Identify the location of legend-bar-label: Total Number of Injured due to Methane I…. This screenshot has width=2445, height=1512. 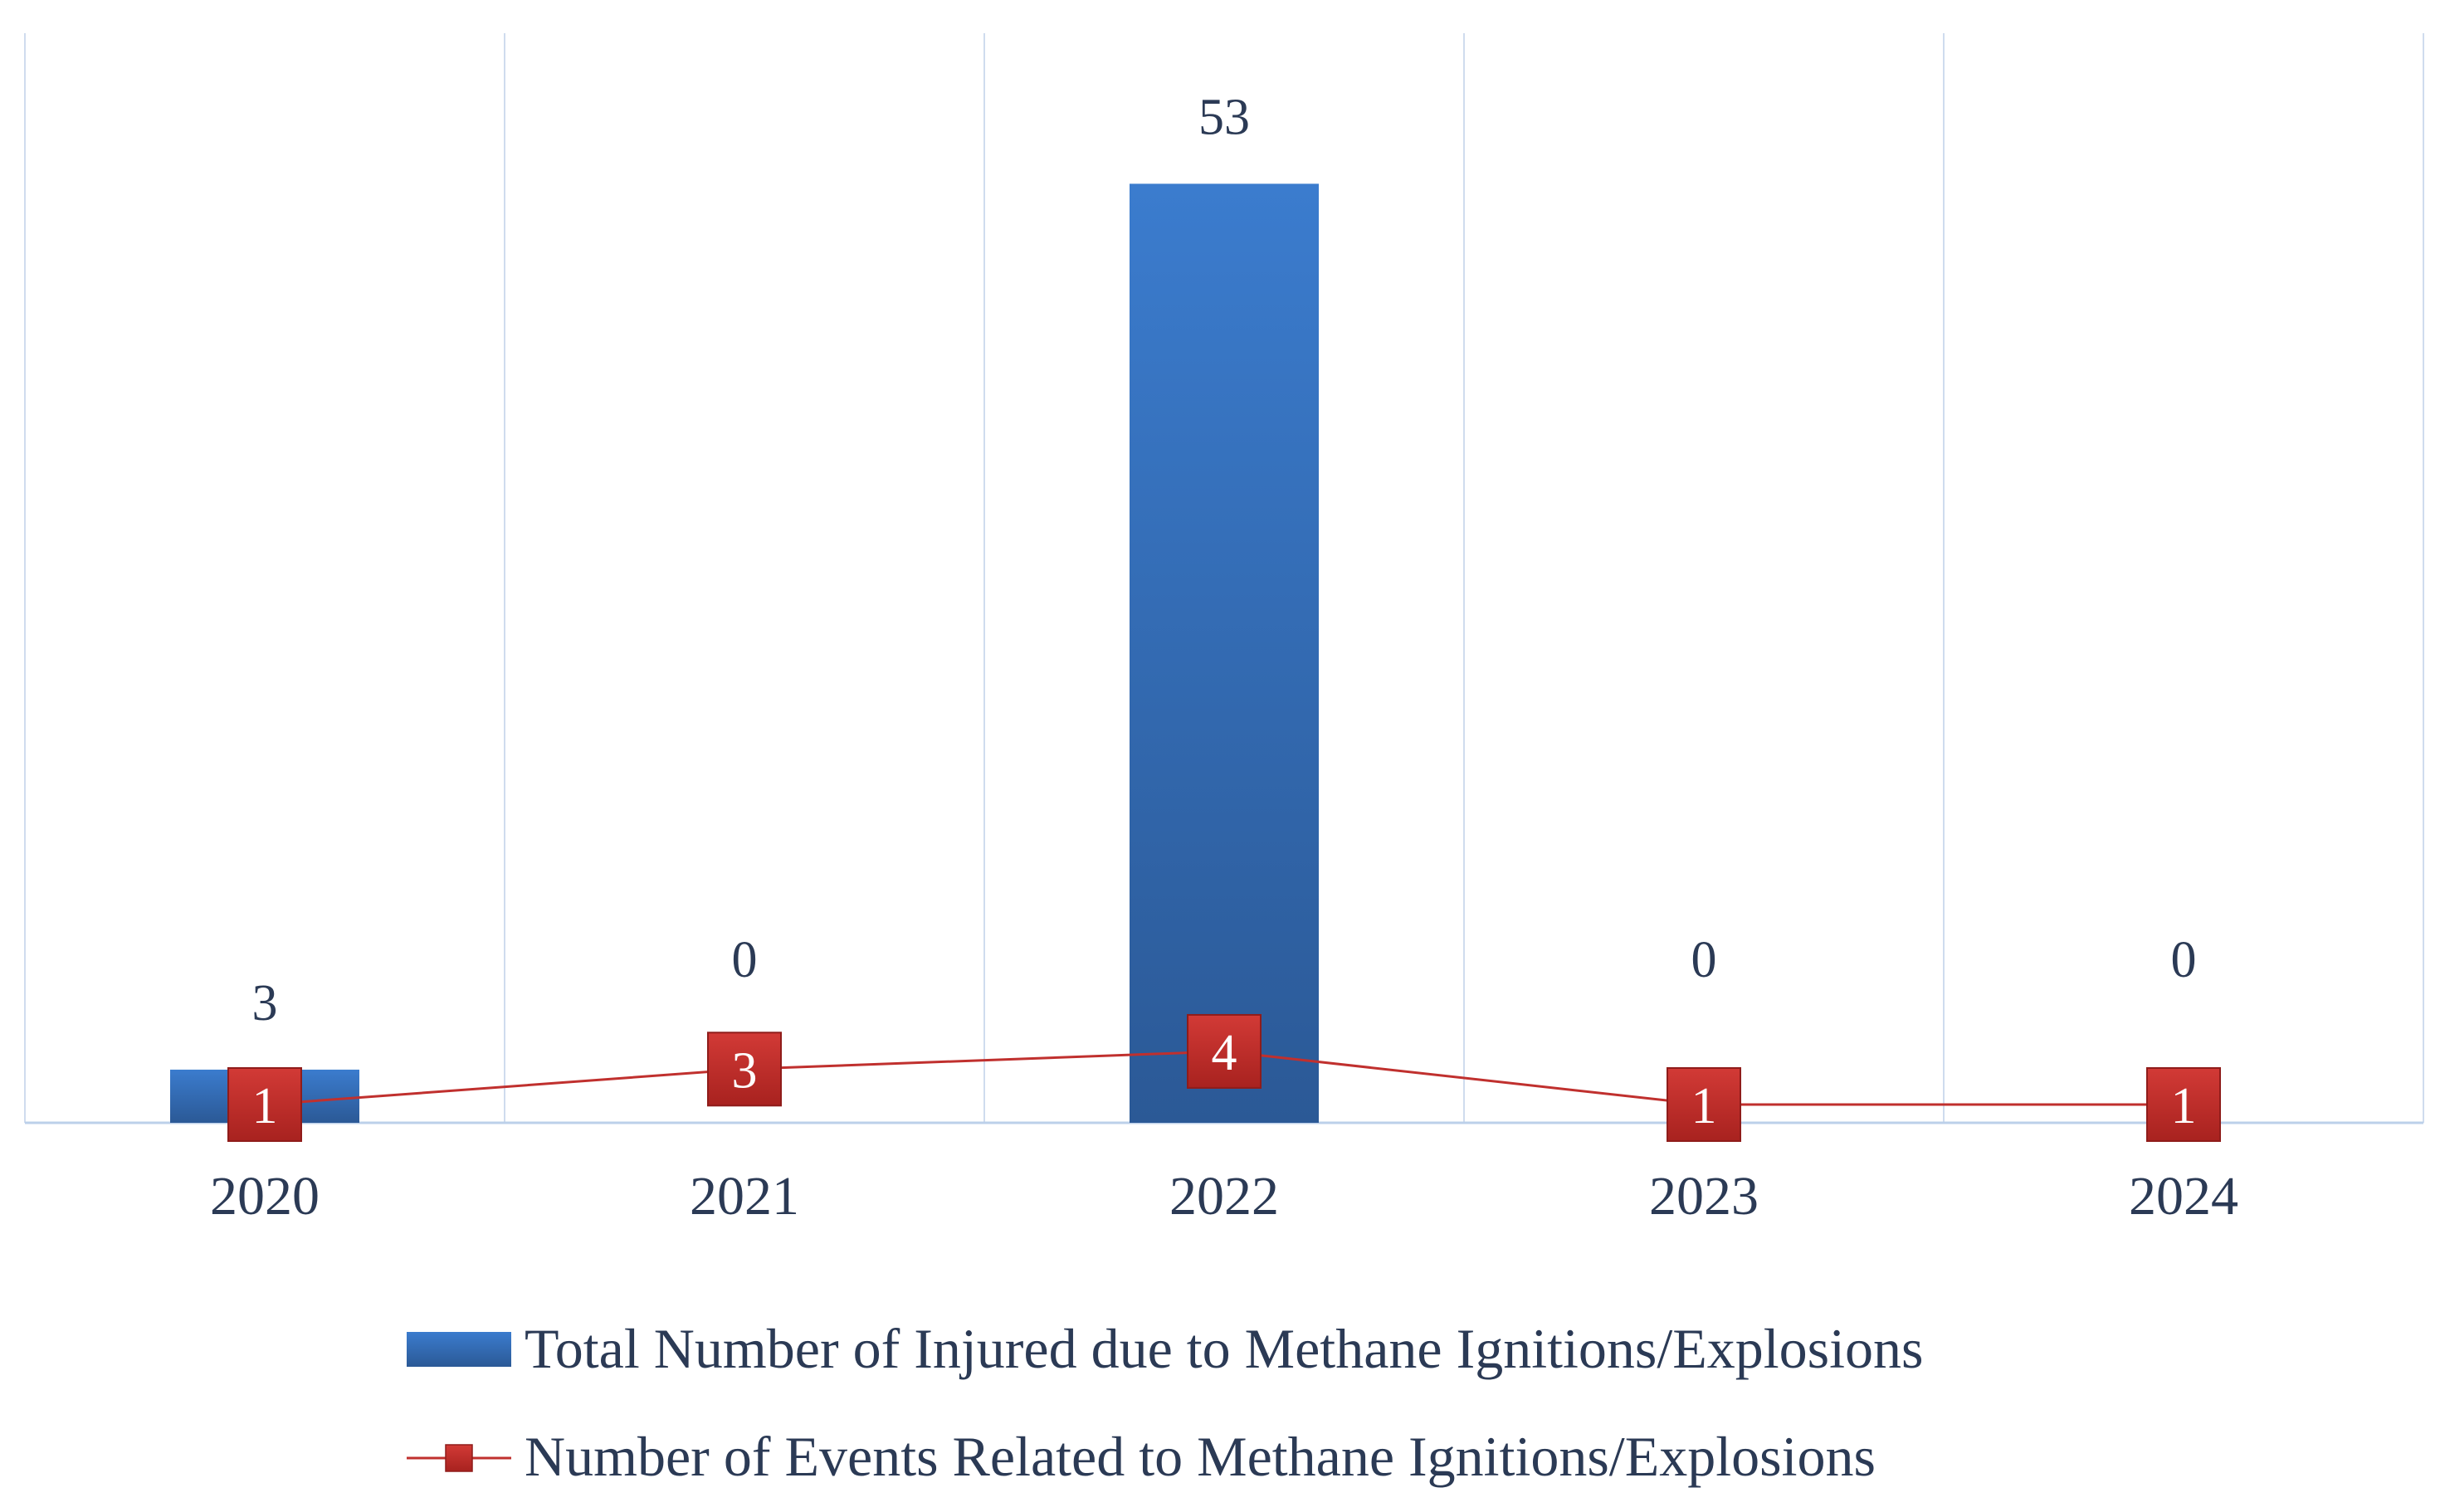
(1224, 1348).